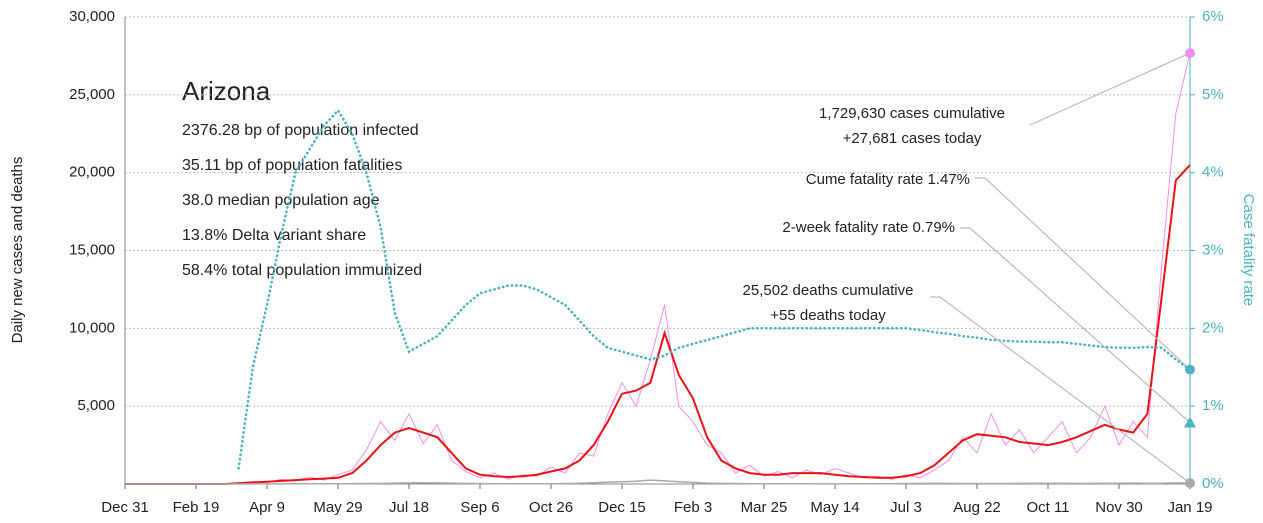 Image resolution: width=1263 pixels, height=523 pixels. Describe the element at coordinates (828, 290) in the screenshot. I see `annotation: 25,502 deaths cumulative` at that location.